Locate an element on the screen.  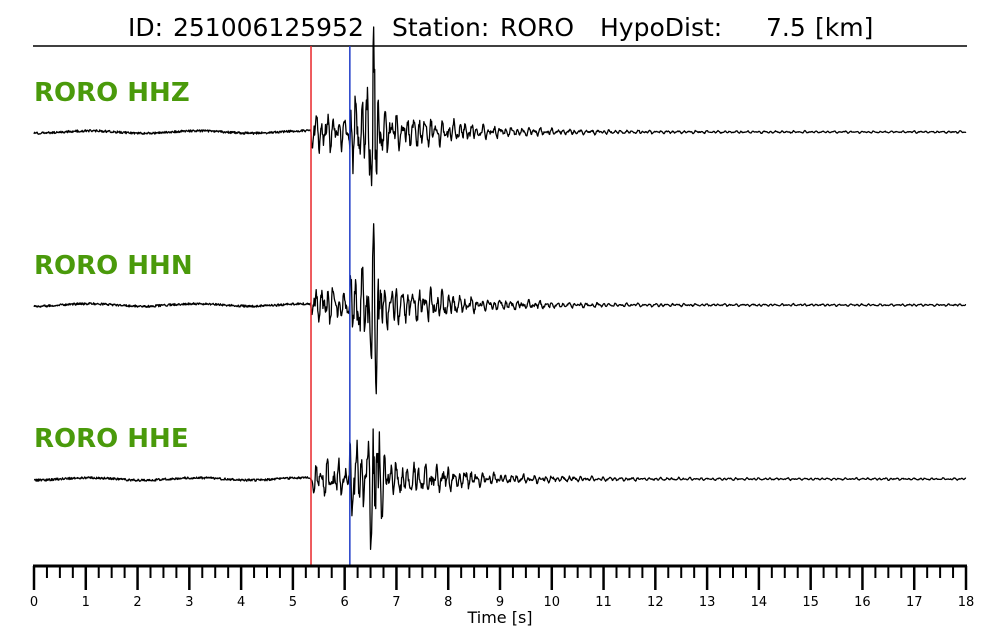
tick-label: 16 is located at coordinates (862, 602).